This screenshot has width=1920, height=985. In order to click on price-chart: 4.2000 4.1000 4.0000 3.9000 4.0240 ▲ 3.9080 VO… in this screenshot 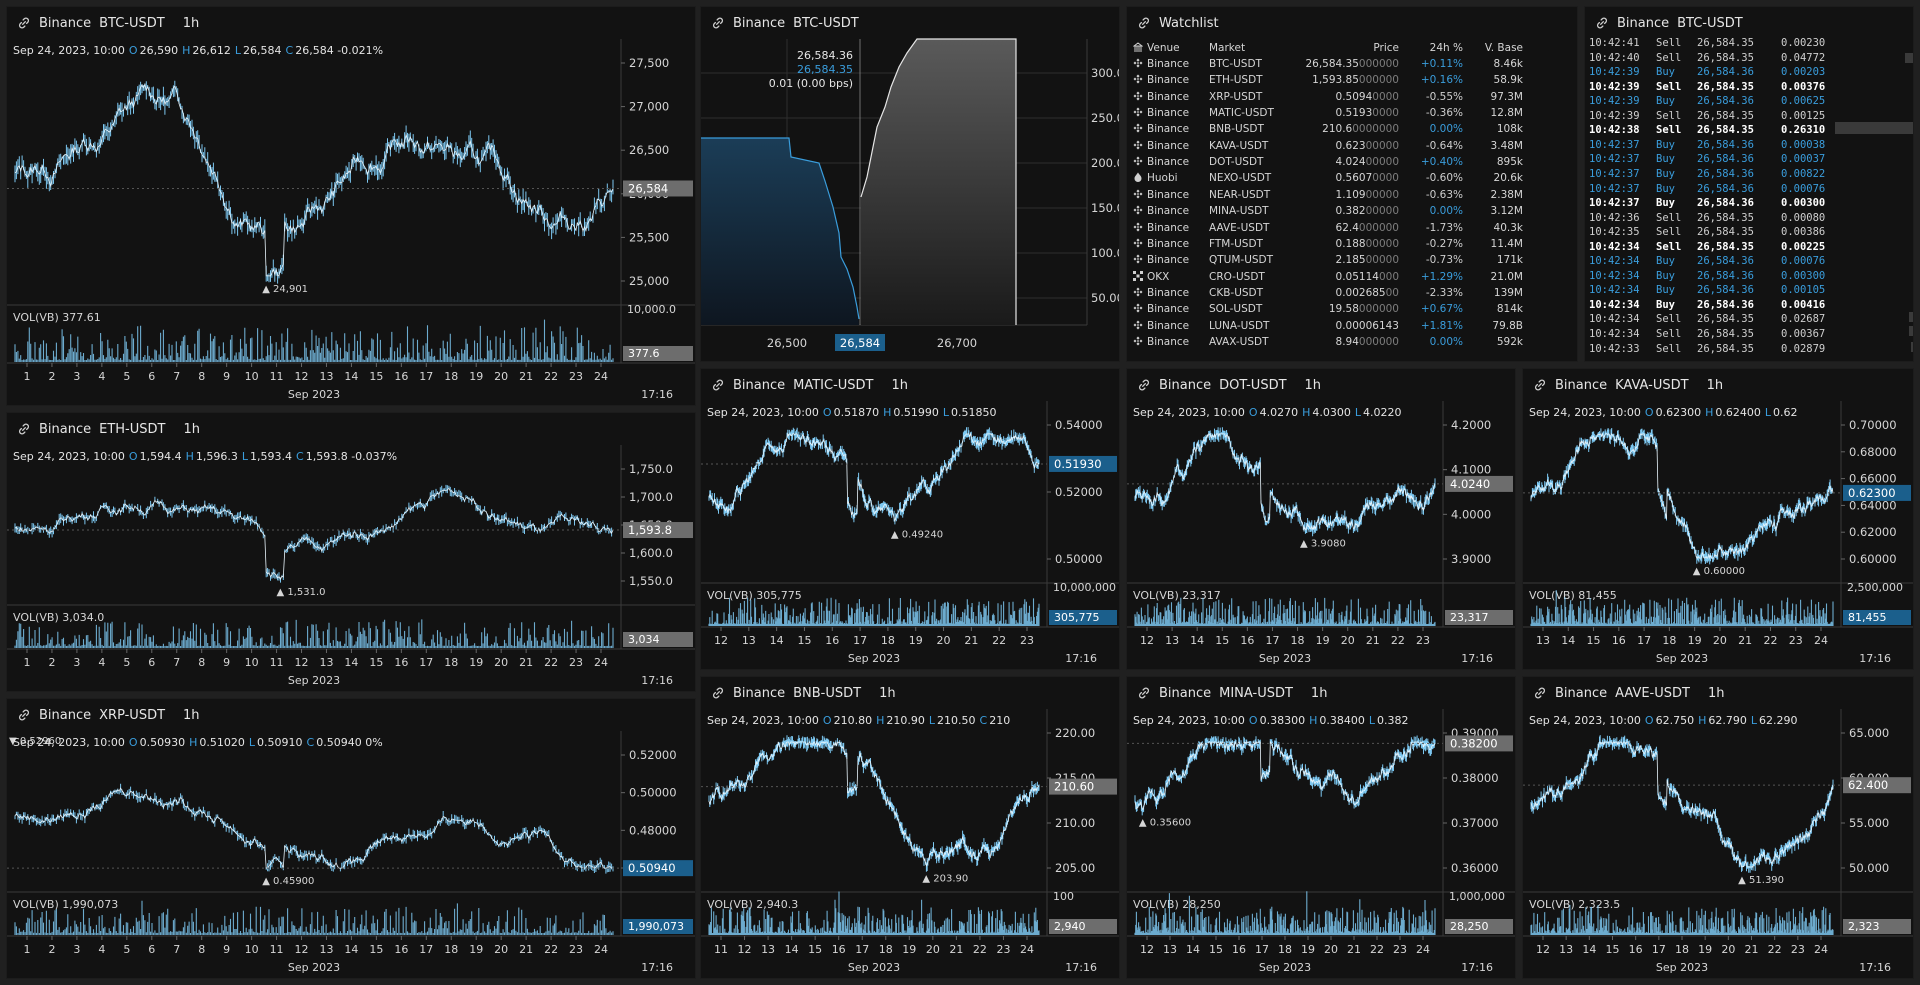, I will do `click(1321, 519)`.